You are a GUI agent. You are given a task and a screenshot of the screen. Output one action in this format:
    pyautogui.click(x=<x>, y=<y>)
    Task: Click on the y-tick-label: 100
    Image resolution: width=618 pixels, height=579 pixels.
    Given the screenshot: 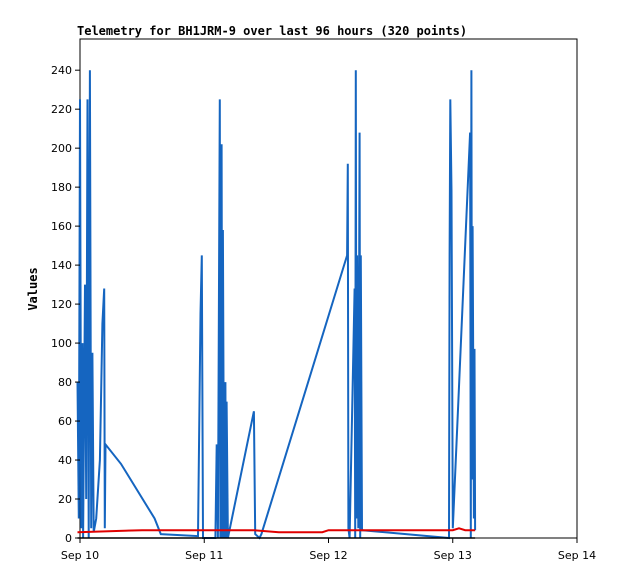 What is the action you would take?
    pyautogui.click(x=61, y=343)
    